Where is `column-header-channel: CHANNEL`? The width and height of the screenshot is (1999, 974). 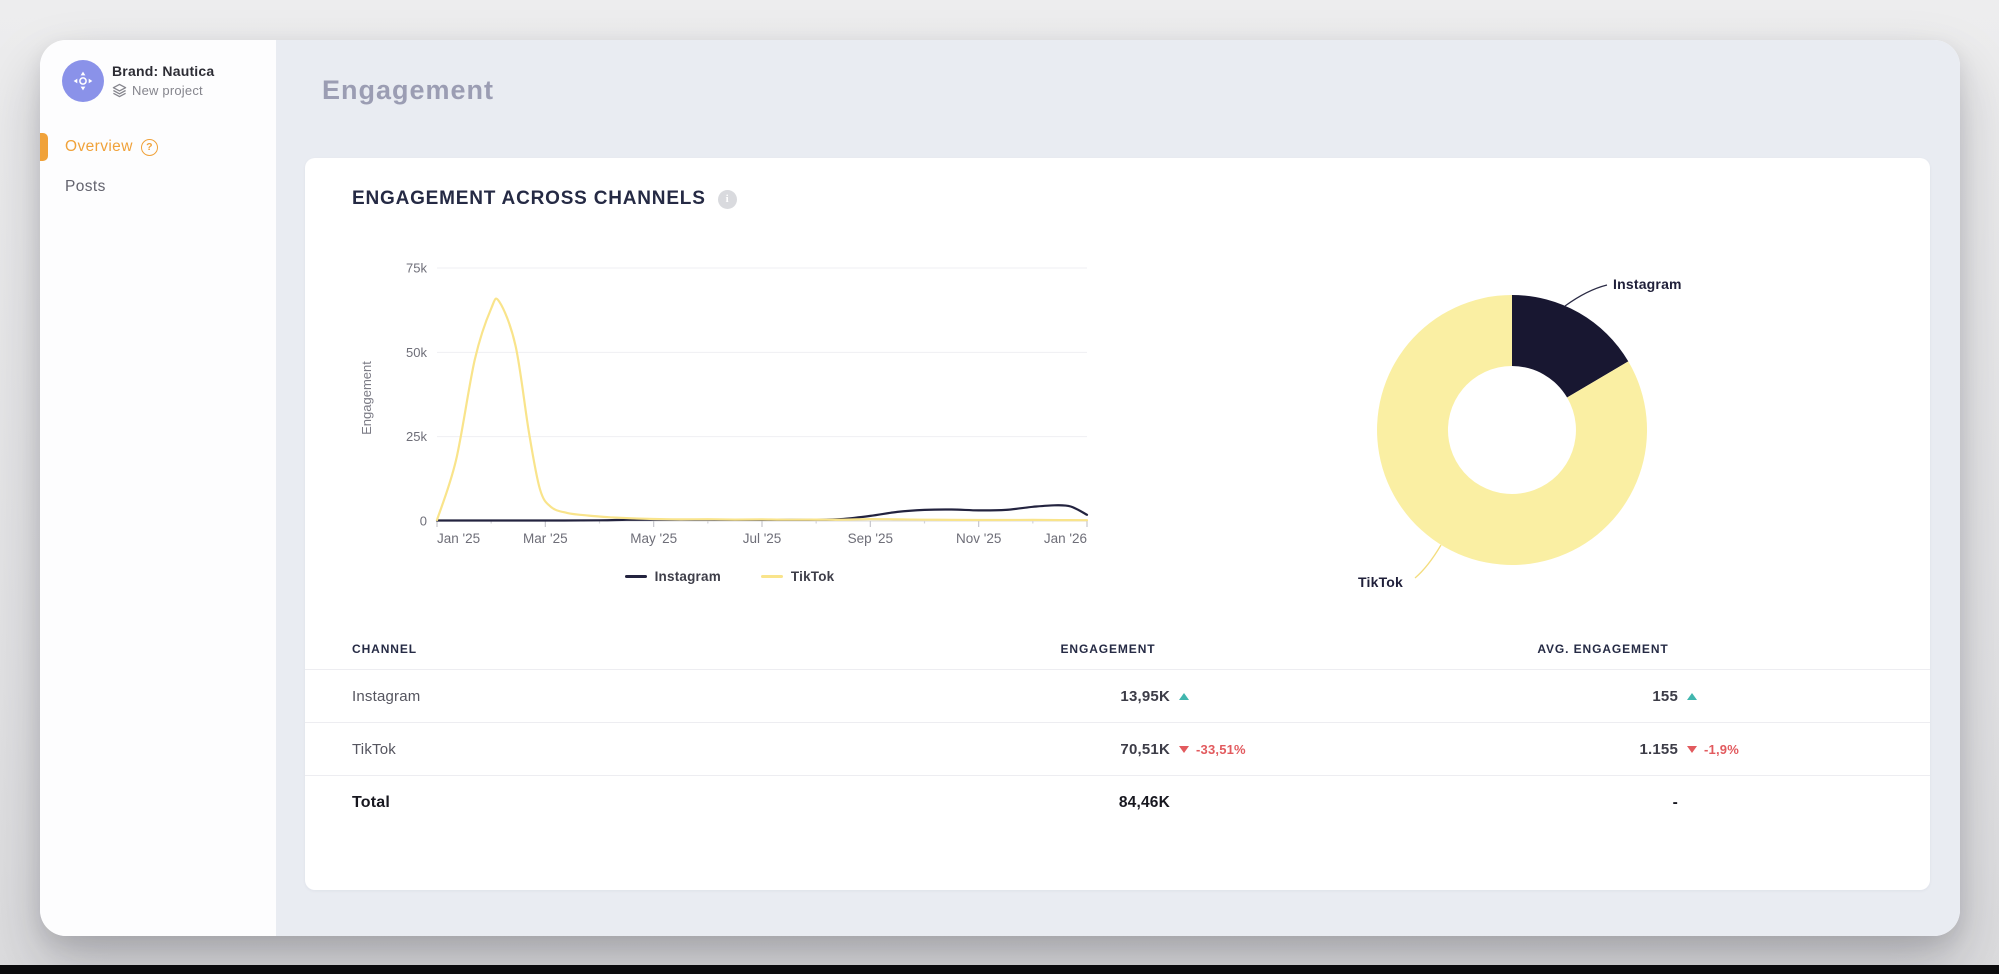
column-header-channel: CHANNEL is located at coordinates (384, 648).